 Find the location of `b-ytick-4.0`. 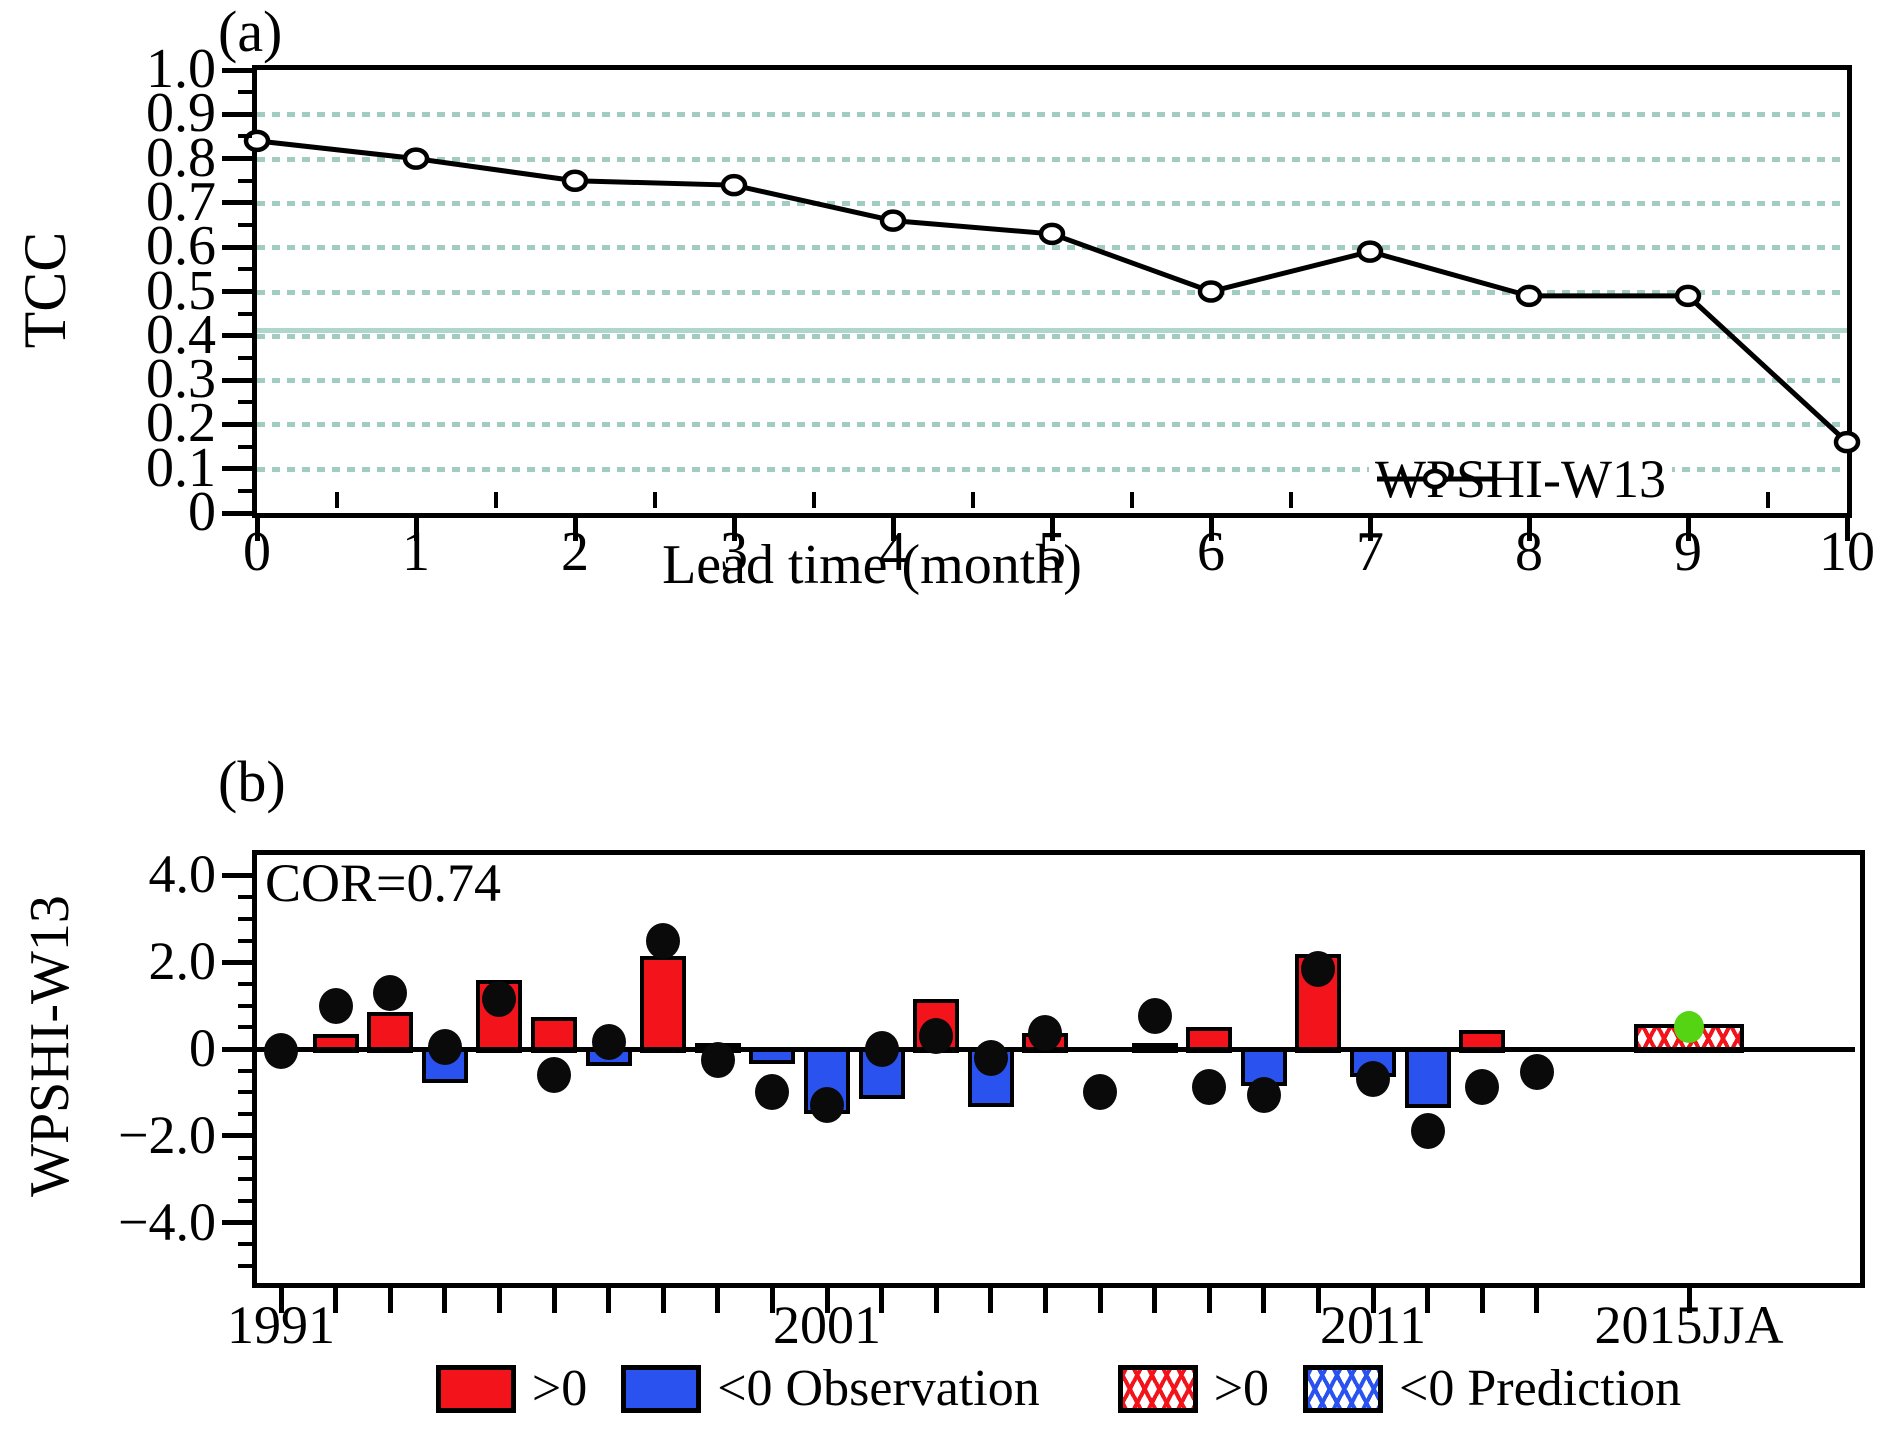

b-ytick-4.0 is located at coordinates (237, 875).